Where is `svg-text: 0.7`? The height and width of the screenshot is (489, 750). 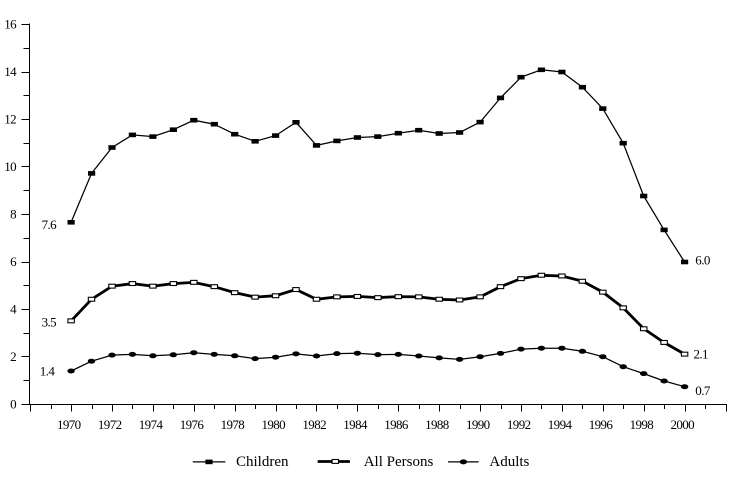 svg-text: 0.7 is located at coordinates (703, 390).